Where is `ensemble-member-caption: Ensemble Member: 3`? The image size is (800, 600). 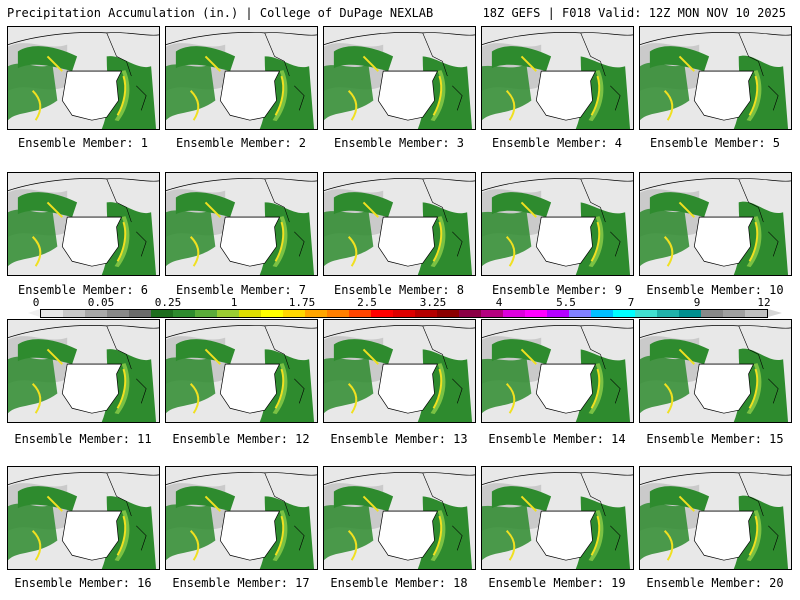 ensemble-member-caption: Ensemble Member: 3 is located at coordinates (399, 143).